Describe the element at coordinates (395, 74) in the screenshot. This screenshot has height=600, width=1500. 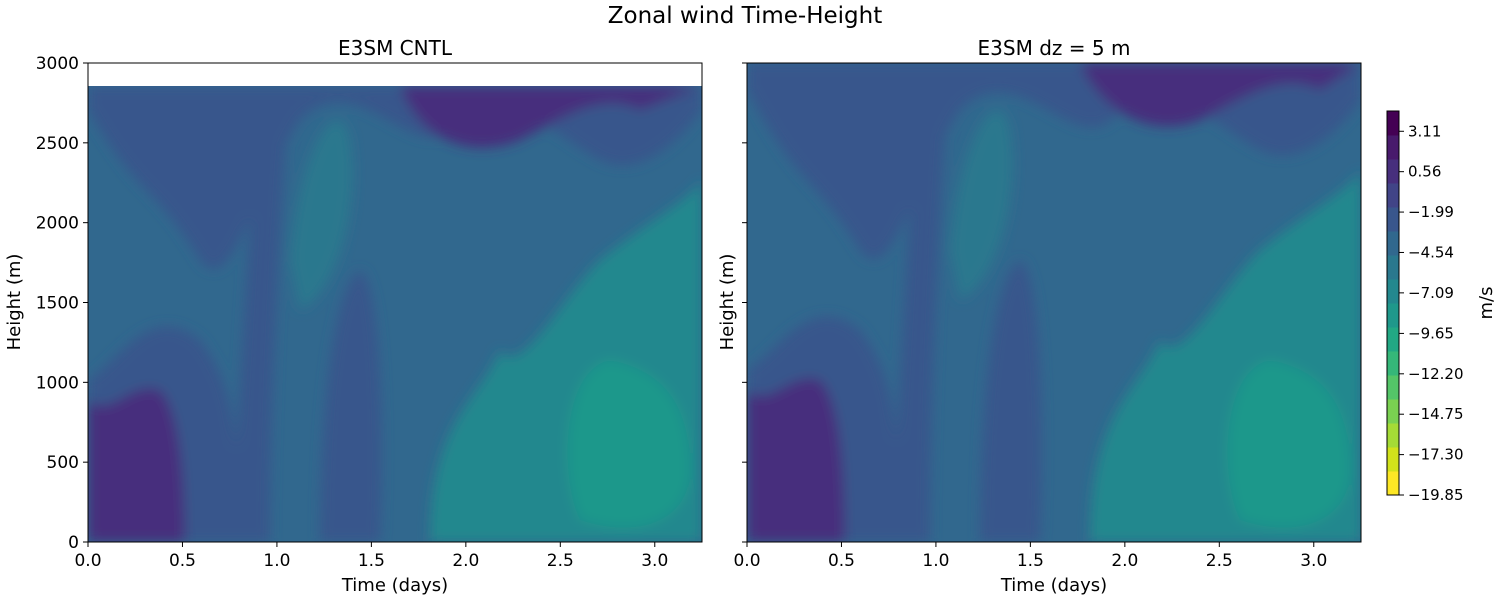
I see `empty-top-region` at that location.